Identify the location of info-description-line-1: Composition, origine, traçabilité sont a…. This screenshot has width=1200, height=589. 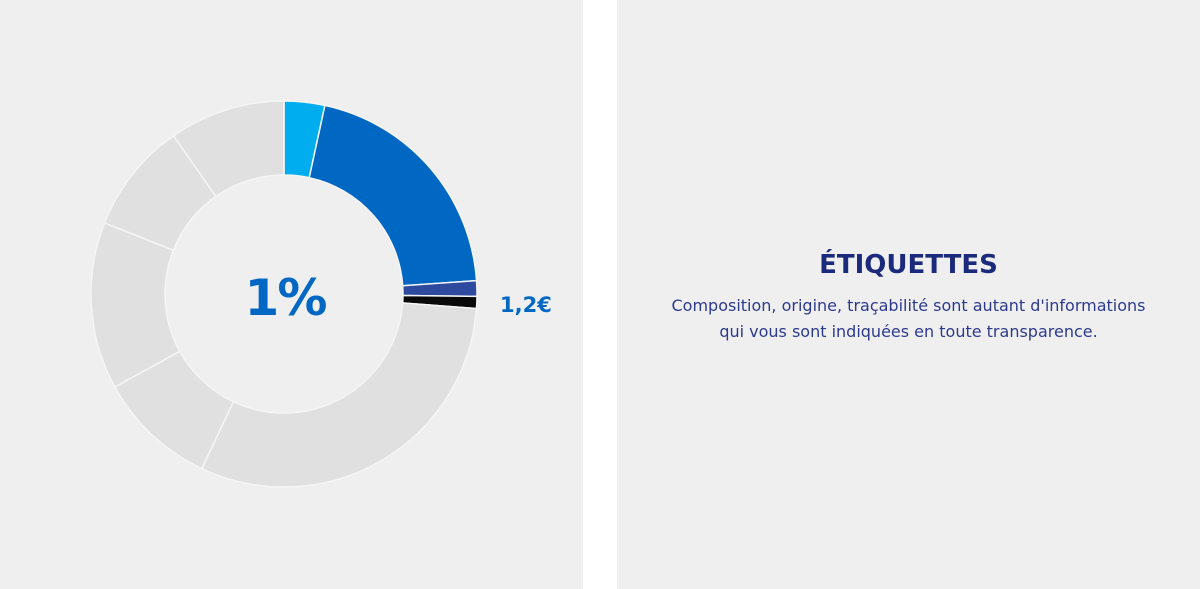
(908, 305).